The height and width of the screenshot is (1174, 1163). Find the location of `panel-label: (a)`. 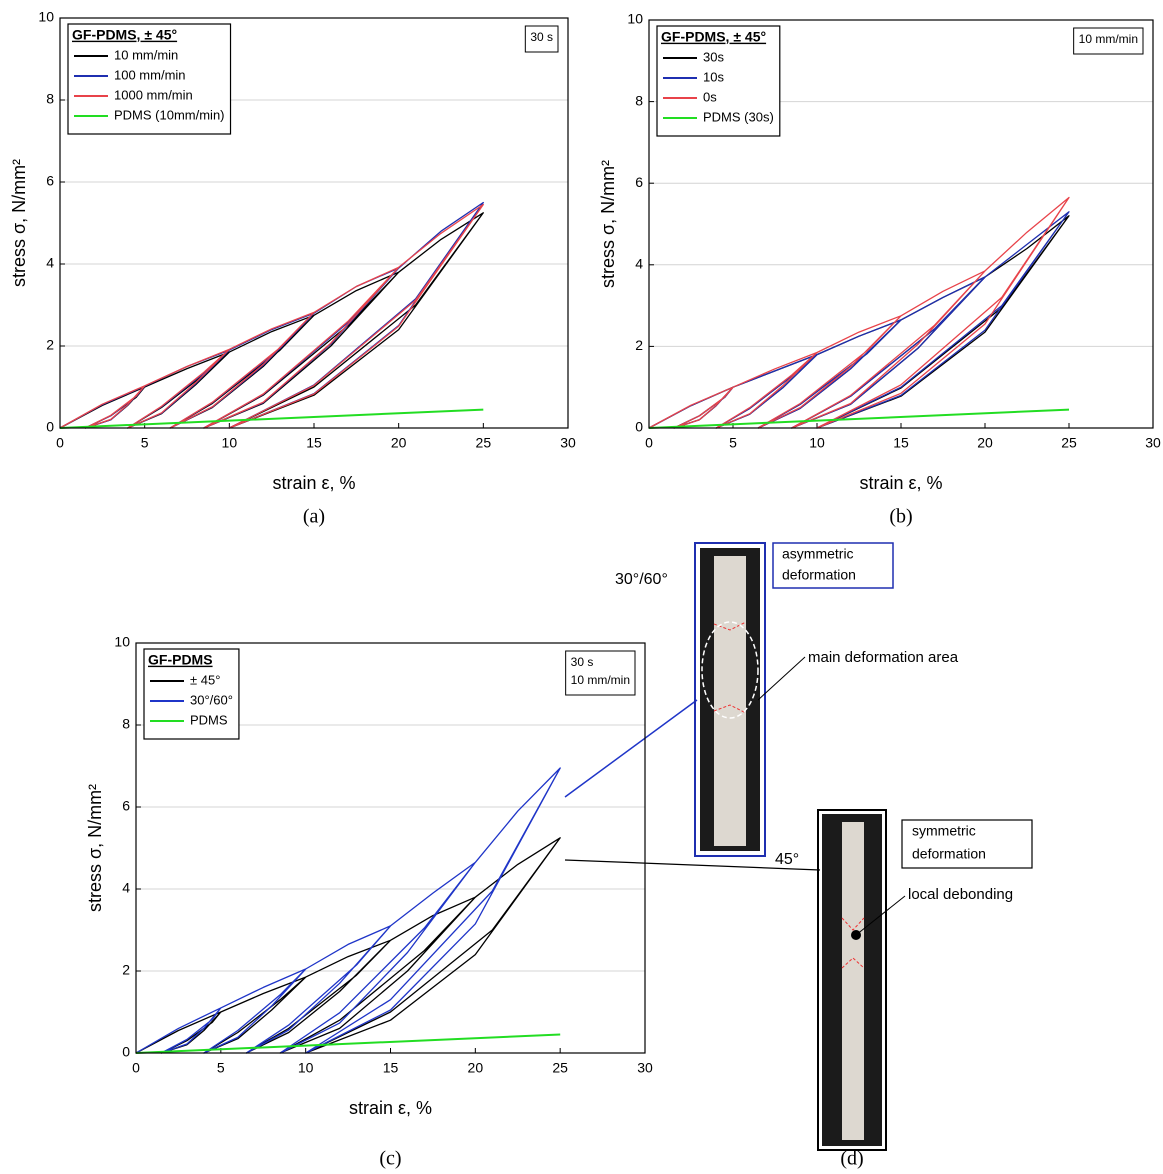

panel-label: (a) is located at coordinates (314, 517).